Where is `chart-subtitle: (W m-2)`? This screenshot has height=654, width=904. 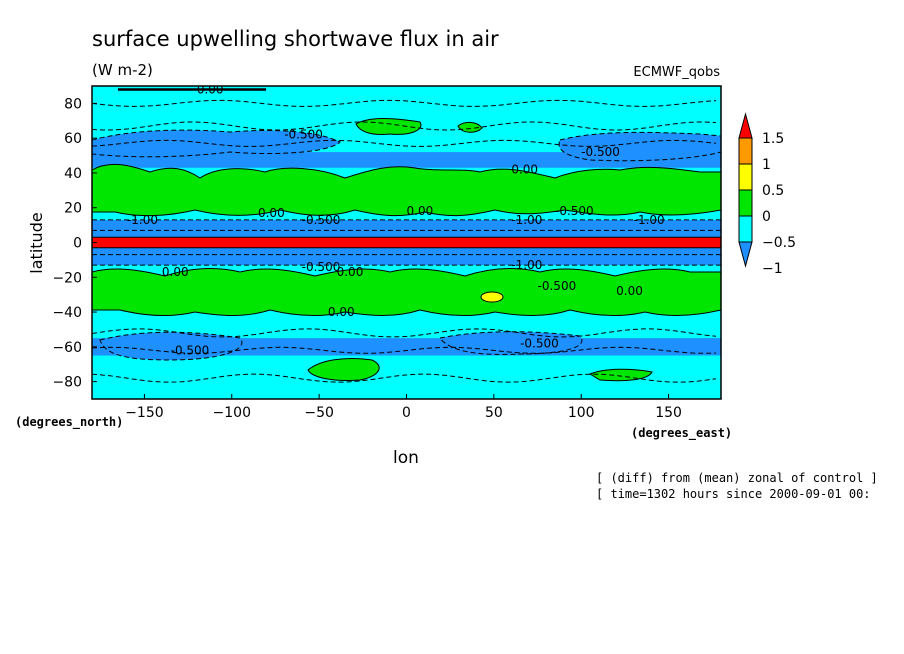 chart-subtitle: (W m-2) is located at coordinates (122, 70).